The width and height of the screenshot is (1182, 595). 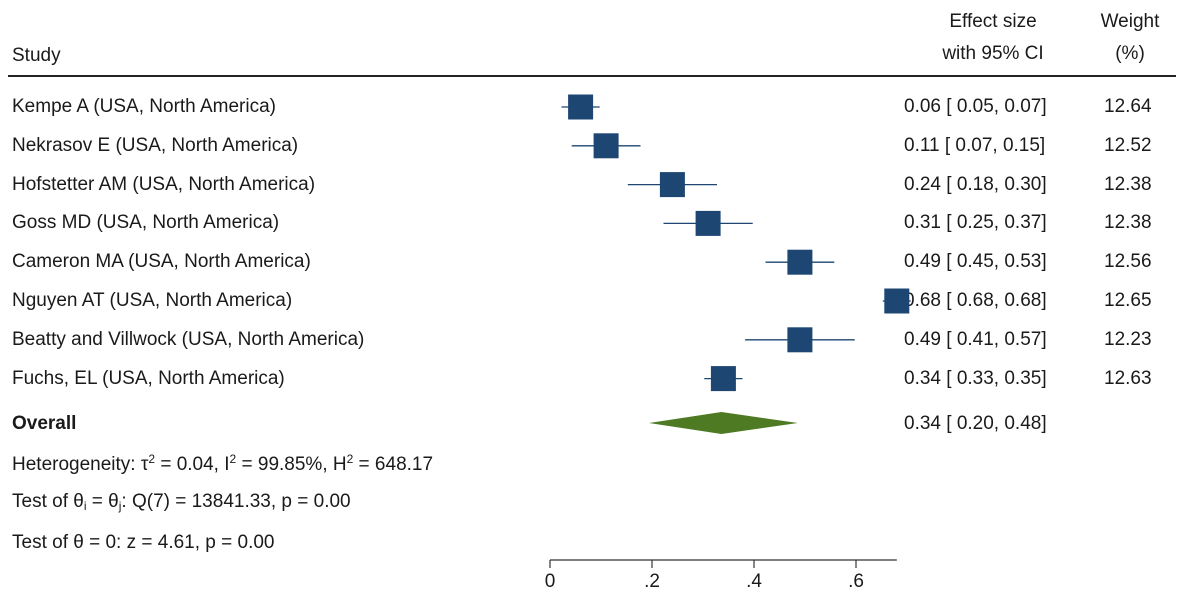 What do you see at coordinates (393, 464) in the screenshot?
I see `heterogeneity-h: = 648.17` at bounding box center [393, 464].